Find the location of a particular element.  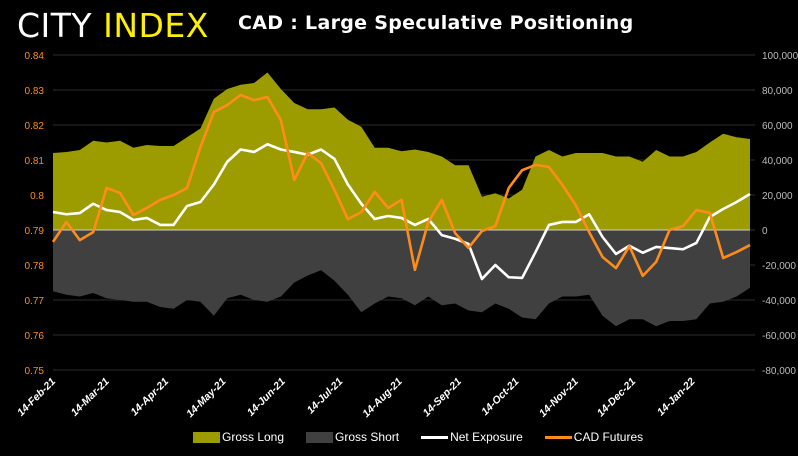

left-axis-tick-label: 0.76 is located at coordinates (35, 336).